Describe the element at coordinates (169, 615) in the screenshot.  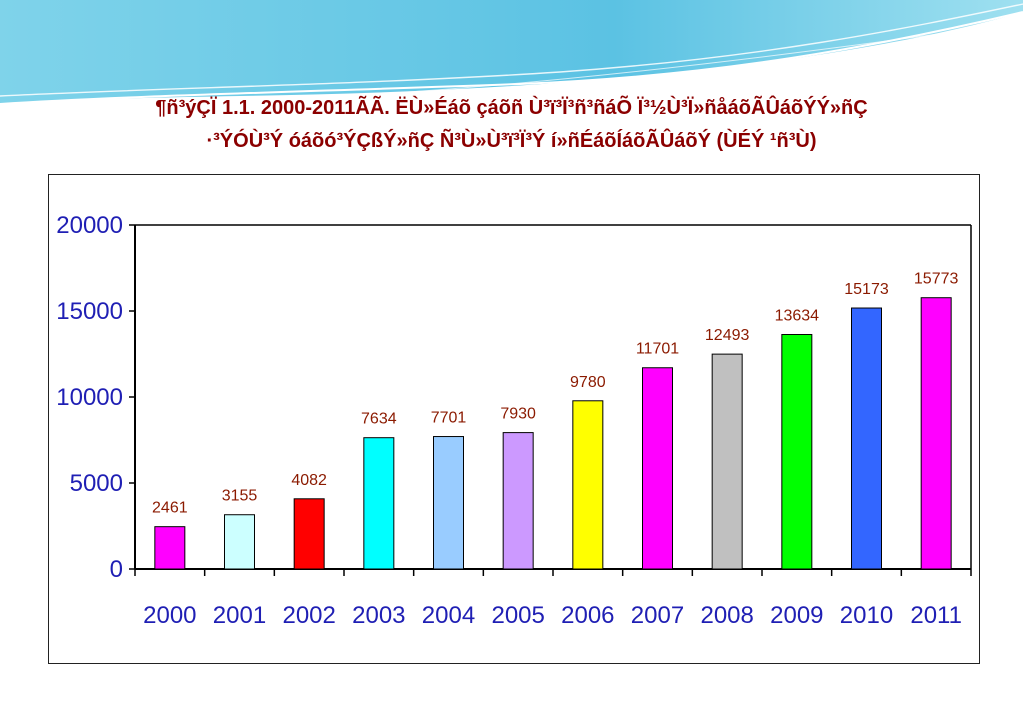
I see `x-tick-label-2000: 2000` at that location.